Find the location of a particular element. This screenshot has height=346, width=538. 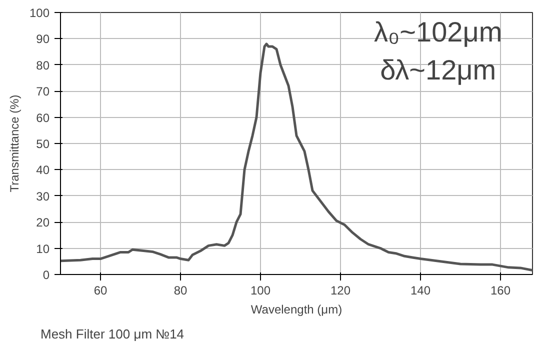

y-tick-label: 20 is located at coordinates (43, 223).